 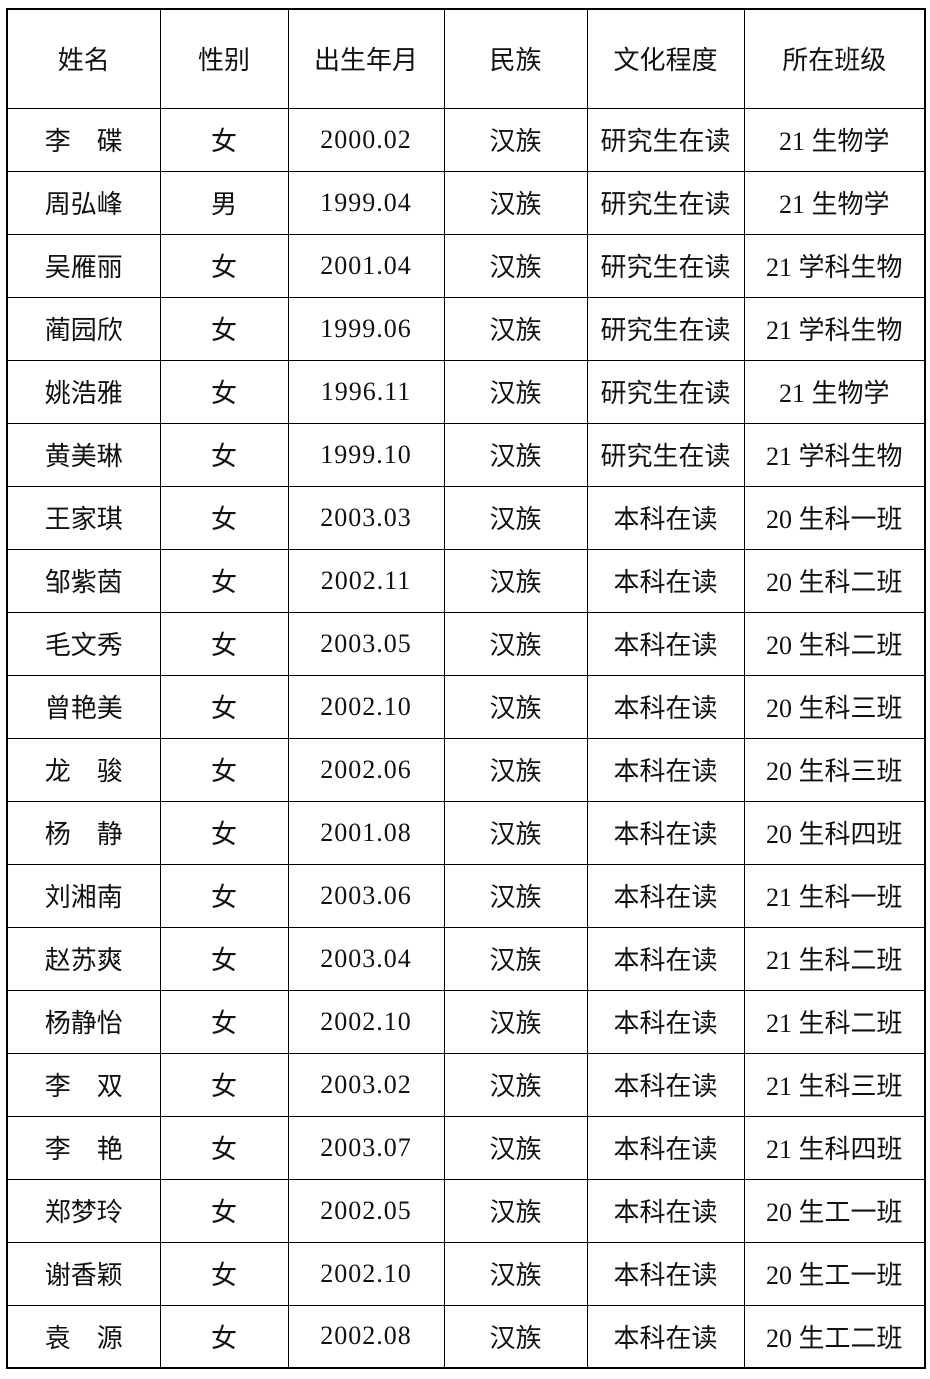 I want to click on header-education-level: 文化程度, so click(x=665, y=58).